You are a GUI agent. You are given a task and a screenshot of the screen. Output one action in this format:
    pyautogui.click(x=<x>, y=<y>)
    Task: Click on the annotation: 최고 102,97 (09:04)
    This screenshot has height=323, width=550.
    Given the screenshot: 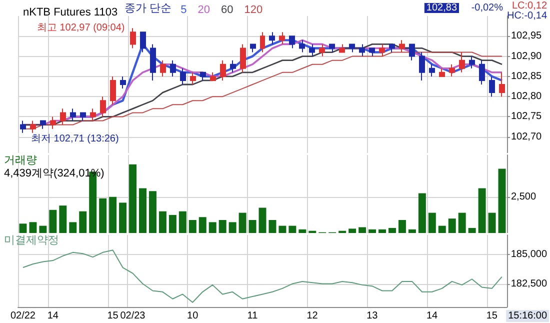 What is the action you would take?
    pyautogui.click(x=80, y=28)
    